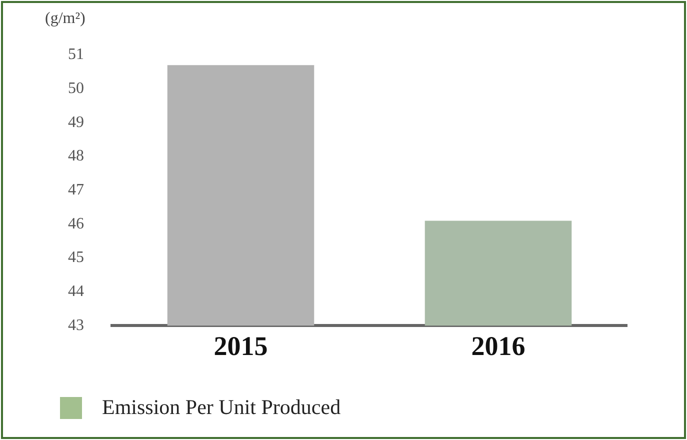 This screenshot has height=440, width=687. What do you see at coordinates (76, 223) in the screenshot?
I see `y-tick-label: 46` at bounding box center [76, 223].